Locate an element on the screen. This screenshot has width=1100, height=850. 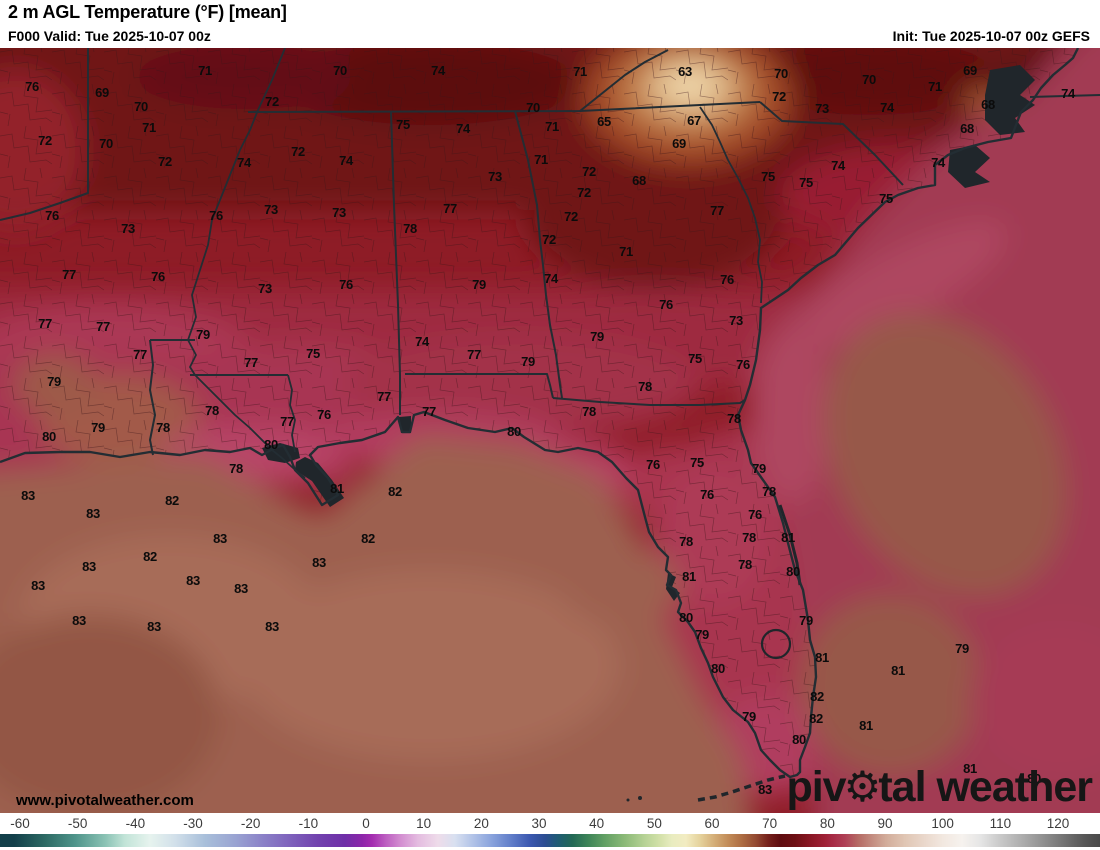
colorbar-tick-label: 10 is located at coordinates (424, 823).